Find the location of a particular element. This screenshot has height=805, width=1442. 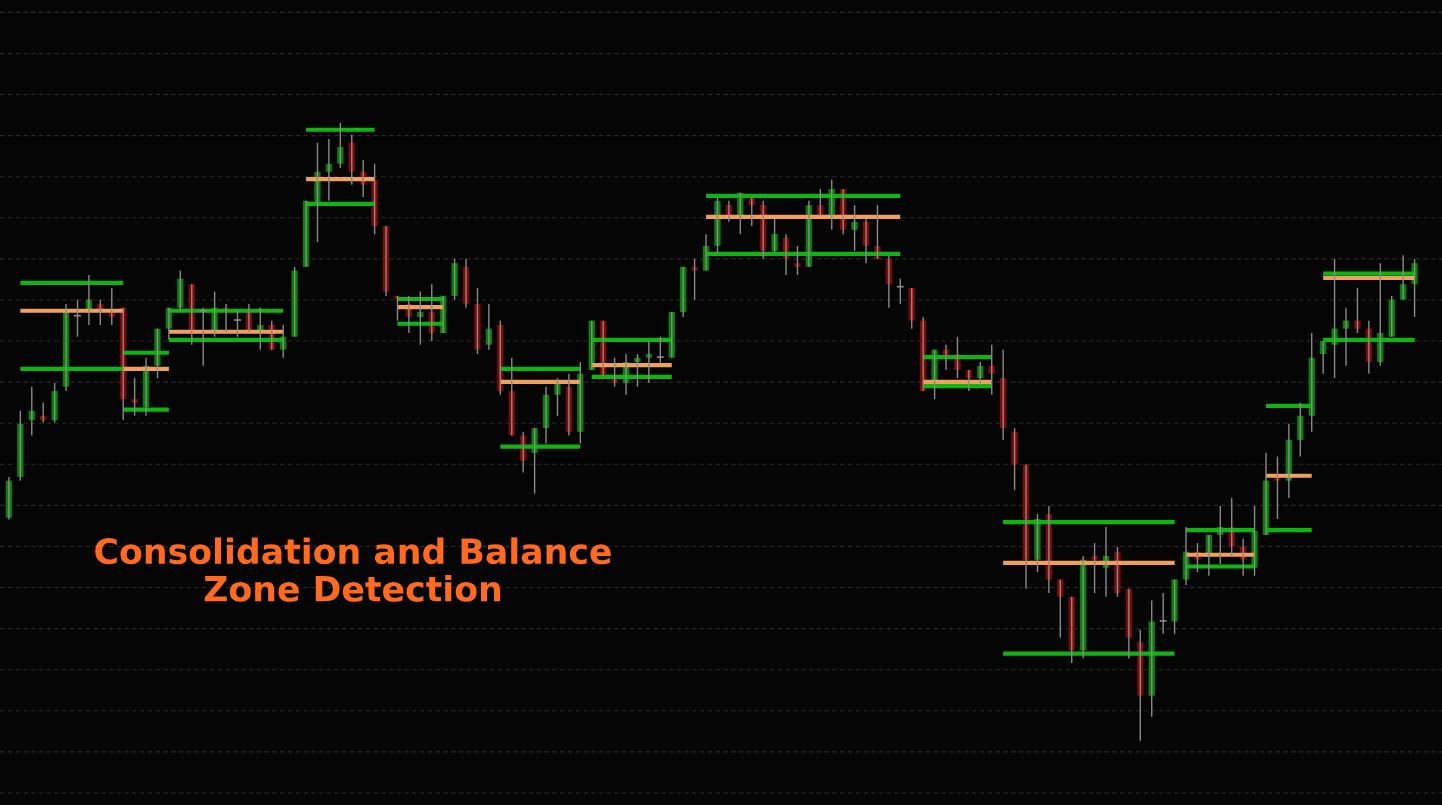

text: Consolidation and Balance Zone Detection is located at coordinates (353, 569).